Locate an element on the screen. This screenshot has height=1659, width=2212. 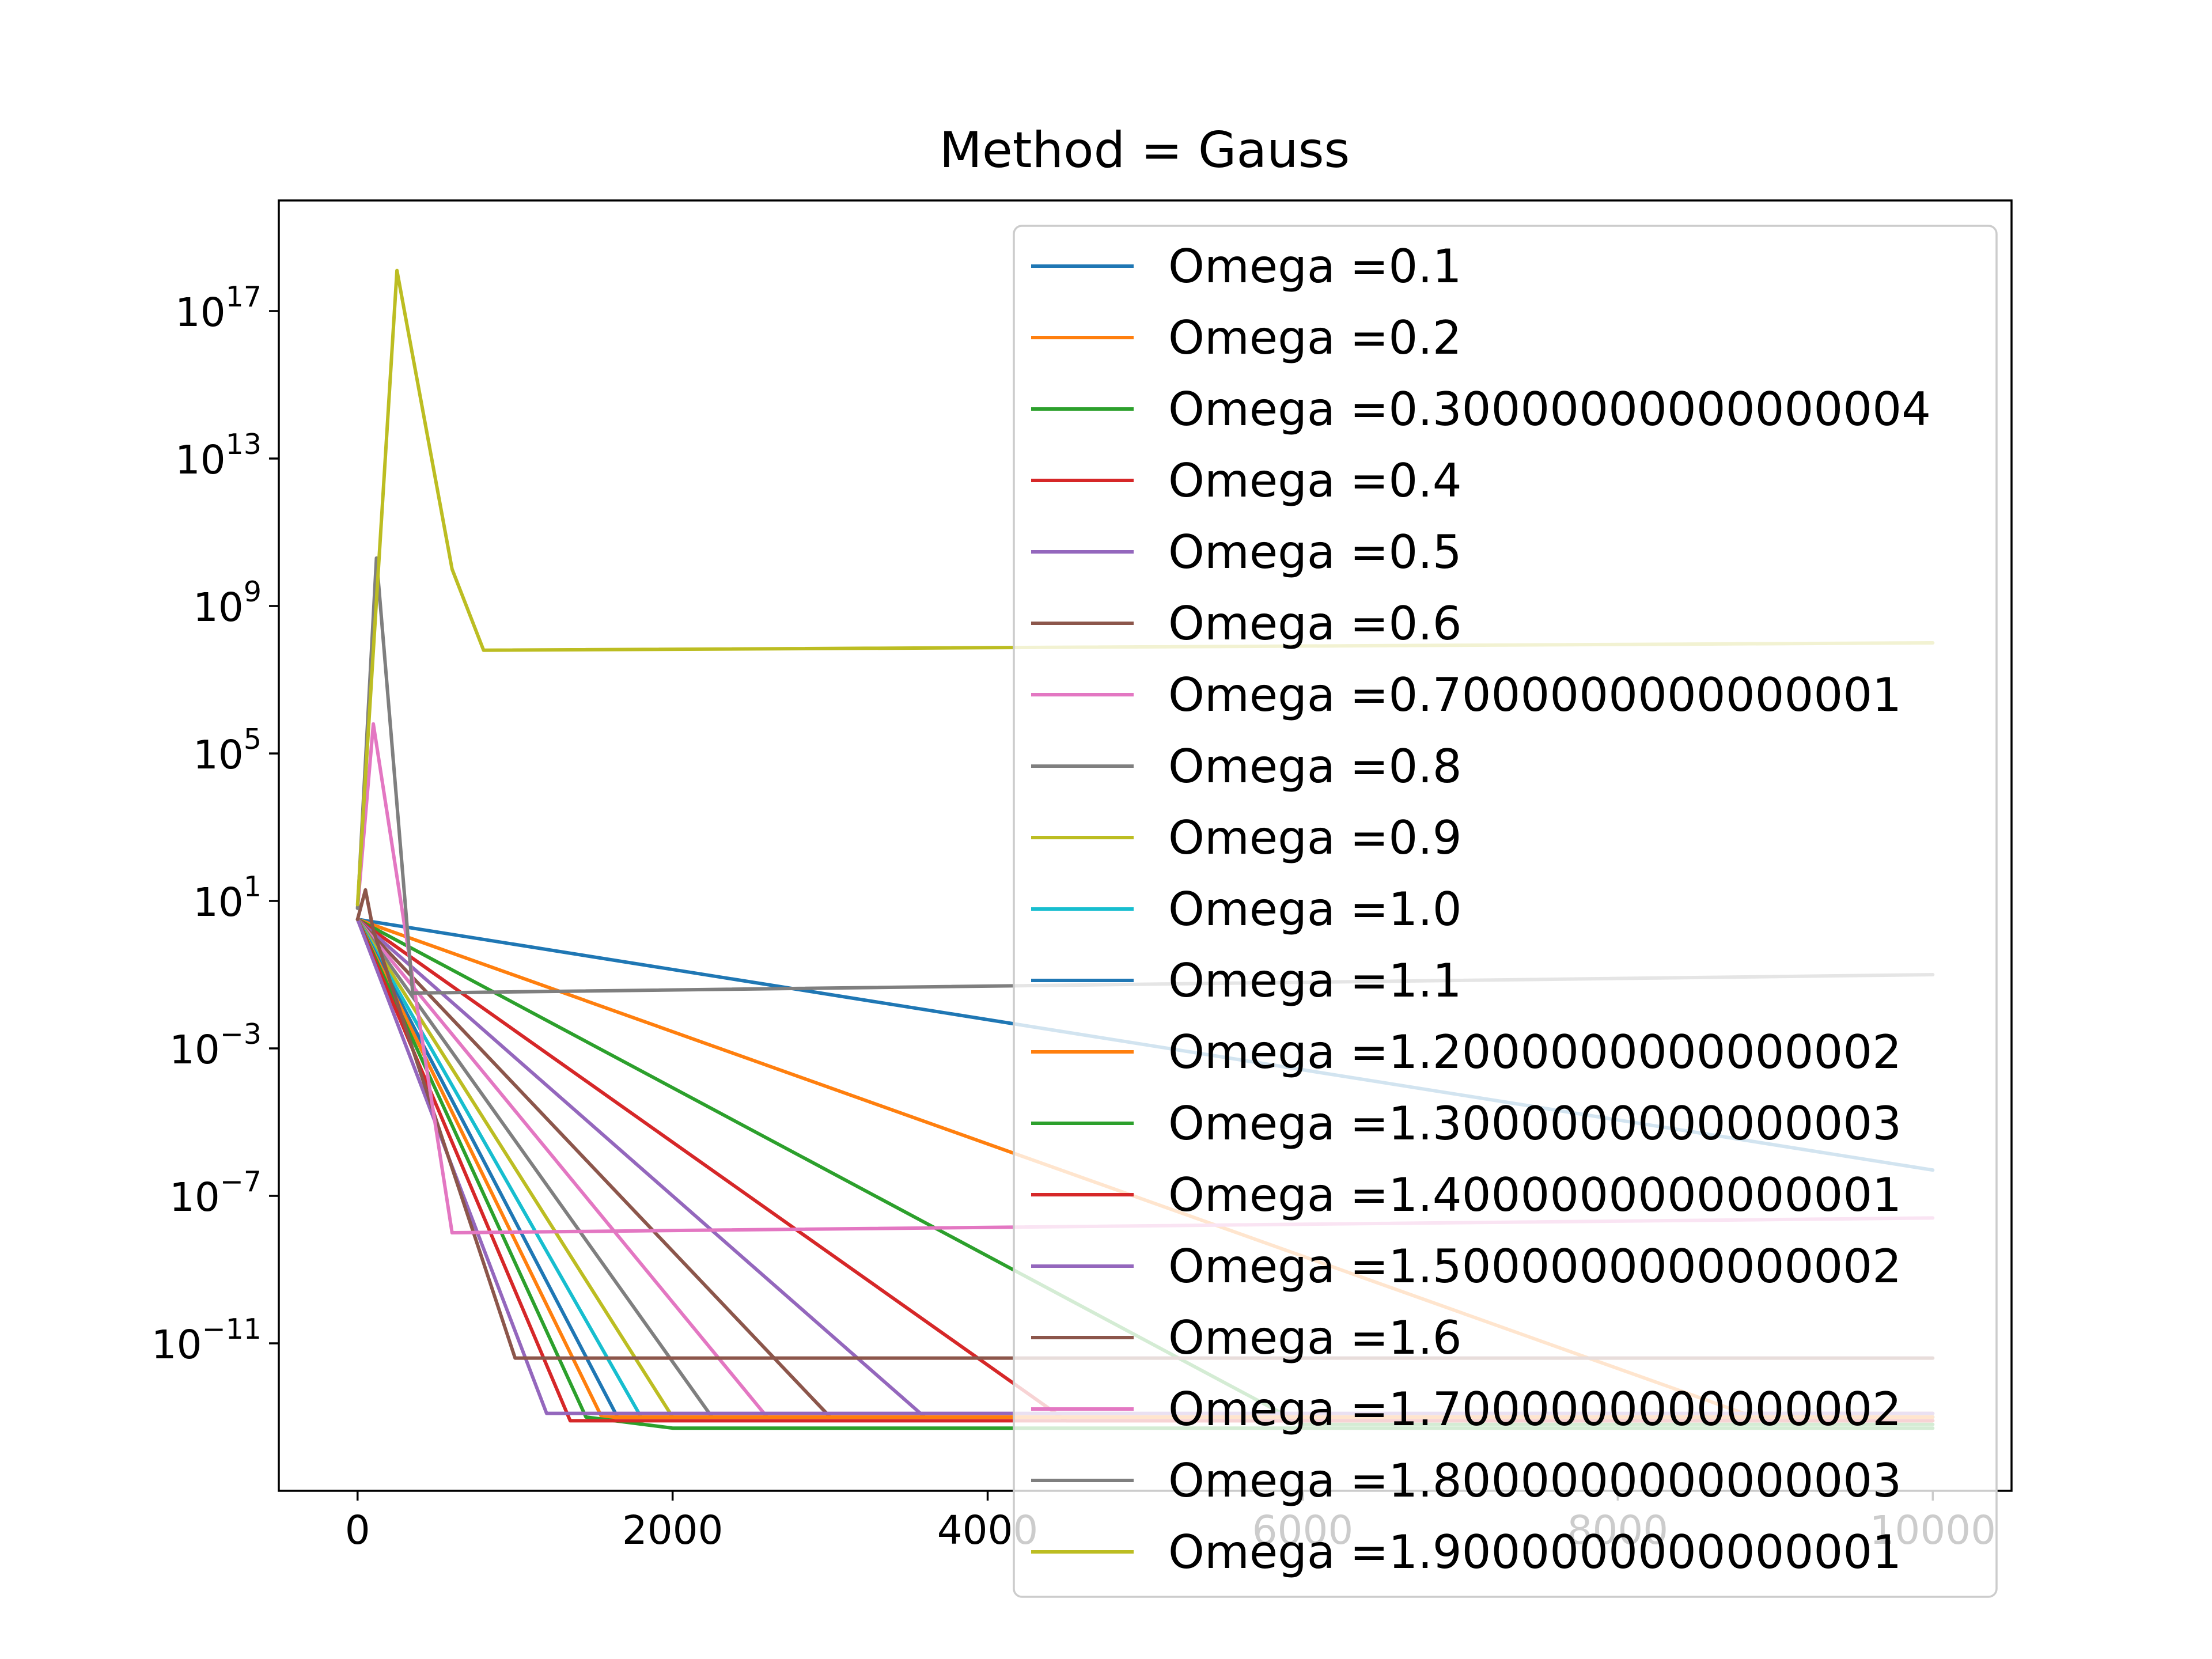
legend-label-11: Omega =1.1 is located at coordinates (1315, 980).